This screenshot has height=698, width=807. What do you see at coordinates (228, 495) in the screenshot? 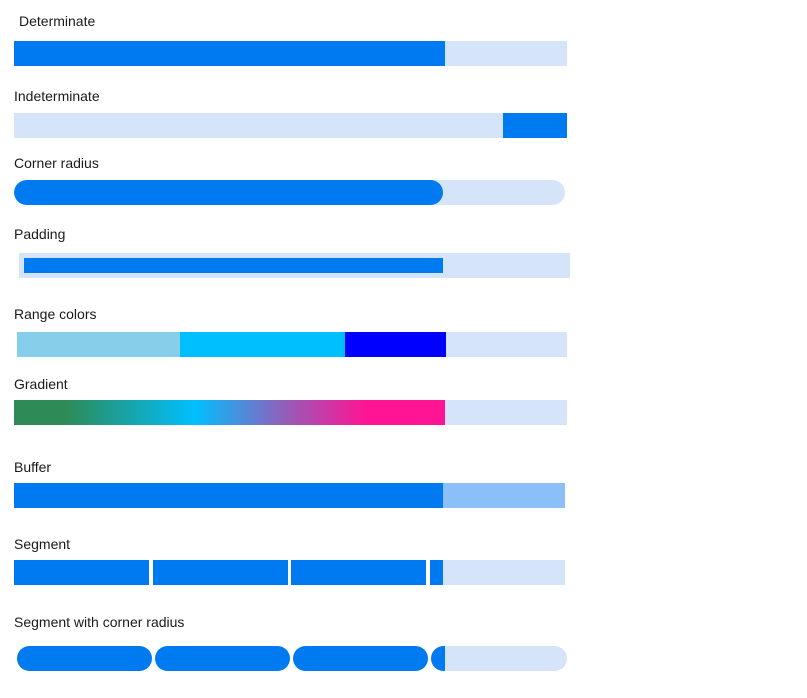
I see `buffer-progress-fill` at bounding box center [228, 495].